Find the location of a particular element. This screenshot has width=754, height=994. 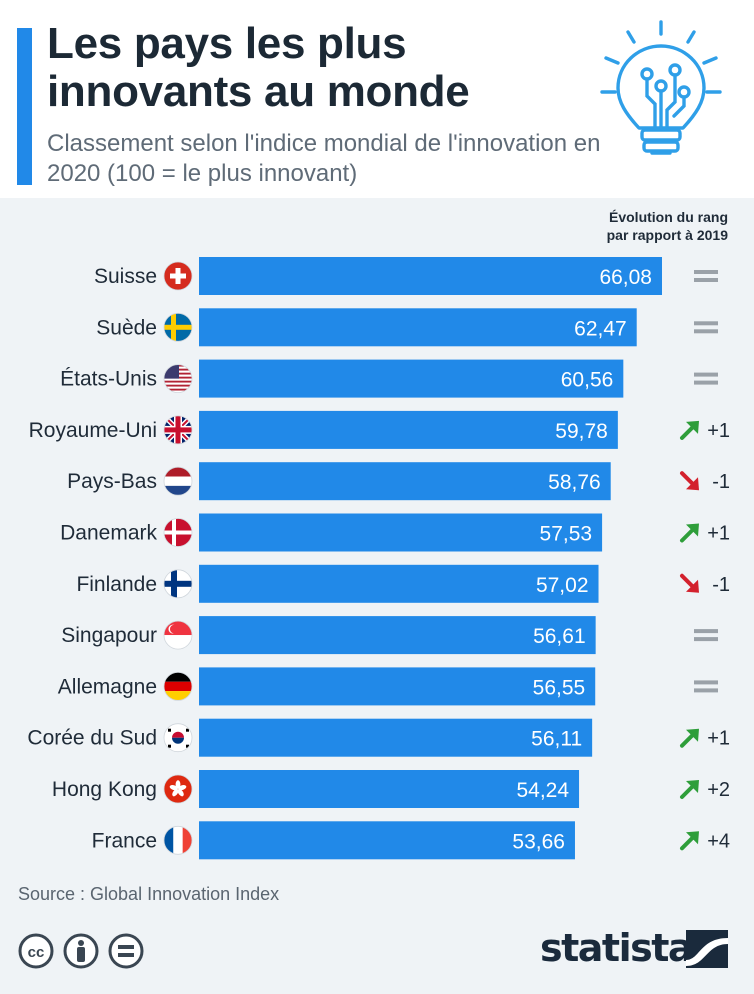

bar-row: Pays-Bas 58,76 -1 is located at coordinates (398, 481).